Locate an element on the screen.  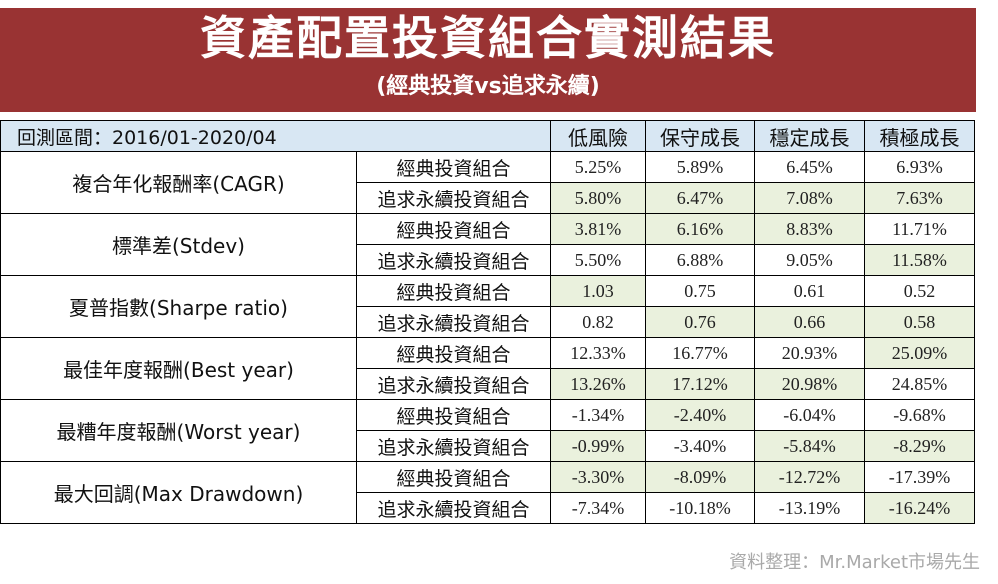
metric-name: 最佳年度報酬(Best year) is located at coordinates (178, 368).